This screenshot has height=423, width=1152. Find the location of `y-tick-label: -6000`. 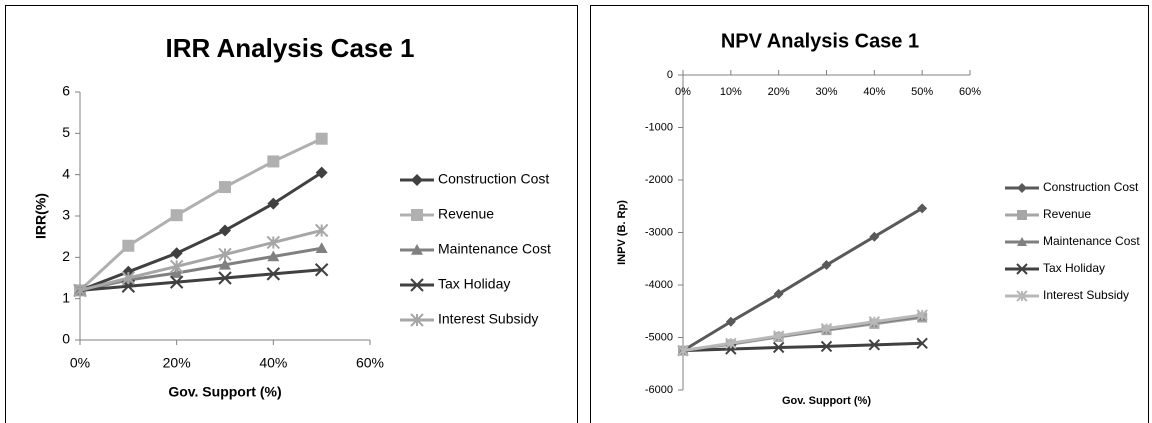

y-tick-label: -6000 is located at coordinates (659, 390).